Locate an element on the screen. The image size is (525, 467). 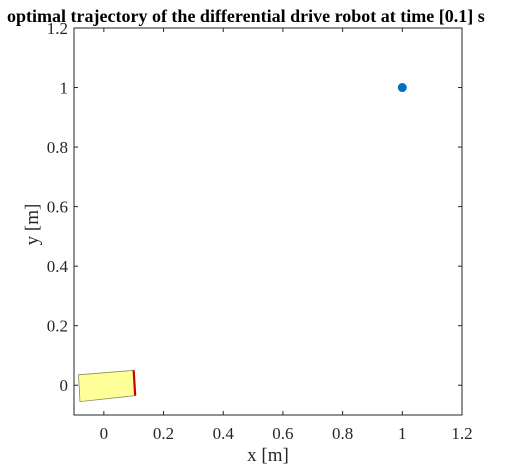
x-tick-label: 1.2 is located at coordinates (461, 433).